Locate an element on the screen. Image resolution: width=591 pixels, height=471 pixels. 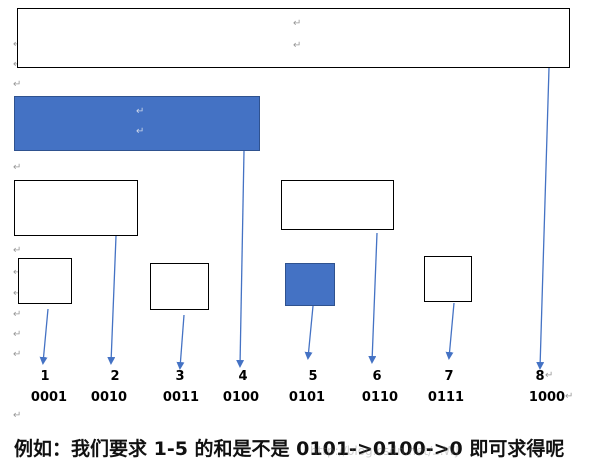
watermark: http://blog.csdn.net/...WJ is located at coordinates (384, 451).